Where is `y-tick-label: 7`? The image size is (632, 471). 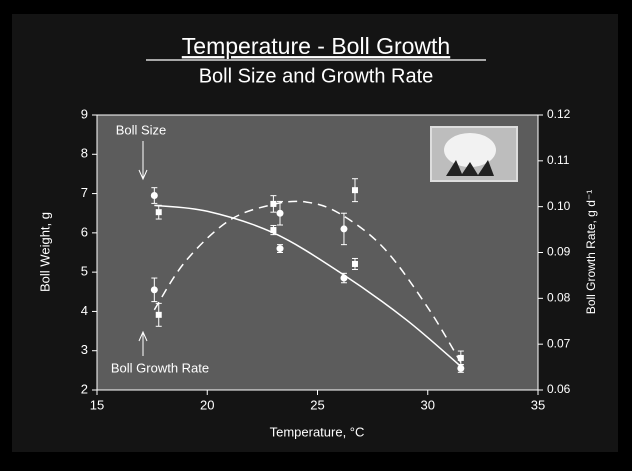
y-tick-label: 7 is located at coordinates (84, 192).